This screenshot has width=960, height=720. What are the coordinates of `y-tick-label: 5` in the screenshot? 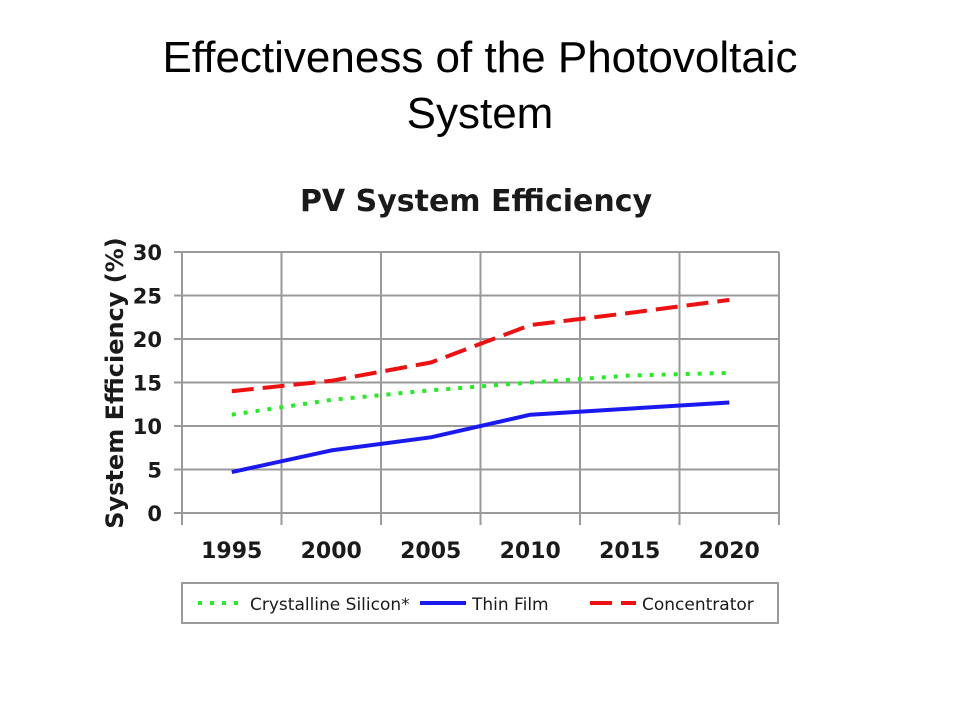 It's located at (154, 471).